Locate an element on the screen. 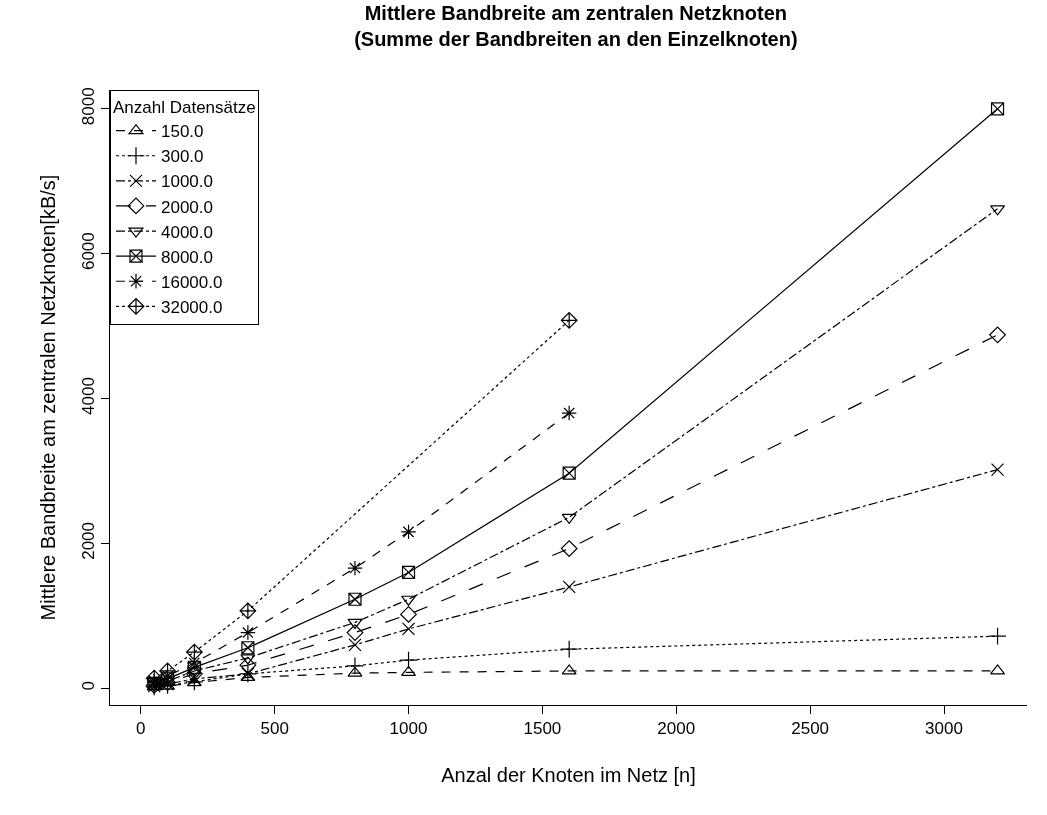 The image size is (1047, 815). y-tick-label: 4000 is located at coordinates (89, 396).